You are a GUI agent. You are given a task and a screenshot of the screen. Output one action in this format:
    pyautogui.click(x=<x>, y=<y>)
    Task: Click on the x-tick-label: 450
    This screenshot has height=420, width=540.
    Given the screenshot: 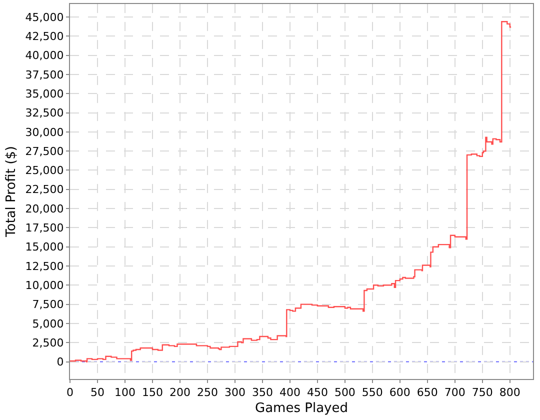 What is the action you would take?
    pyautogui.click(x=317, y=393)
    